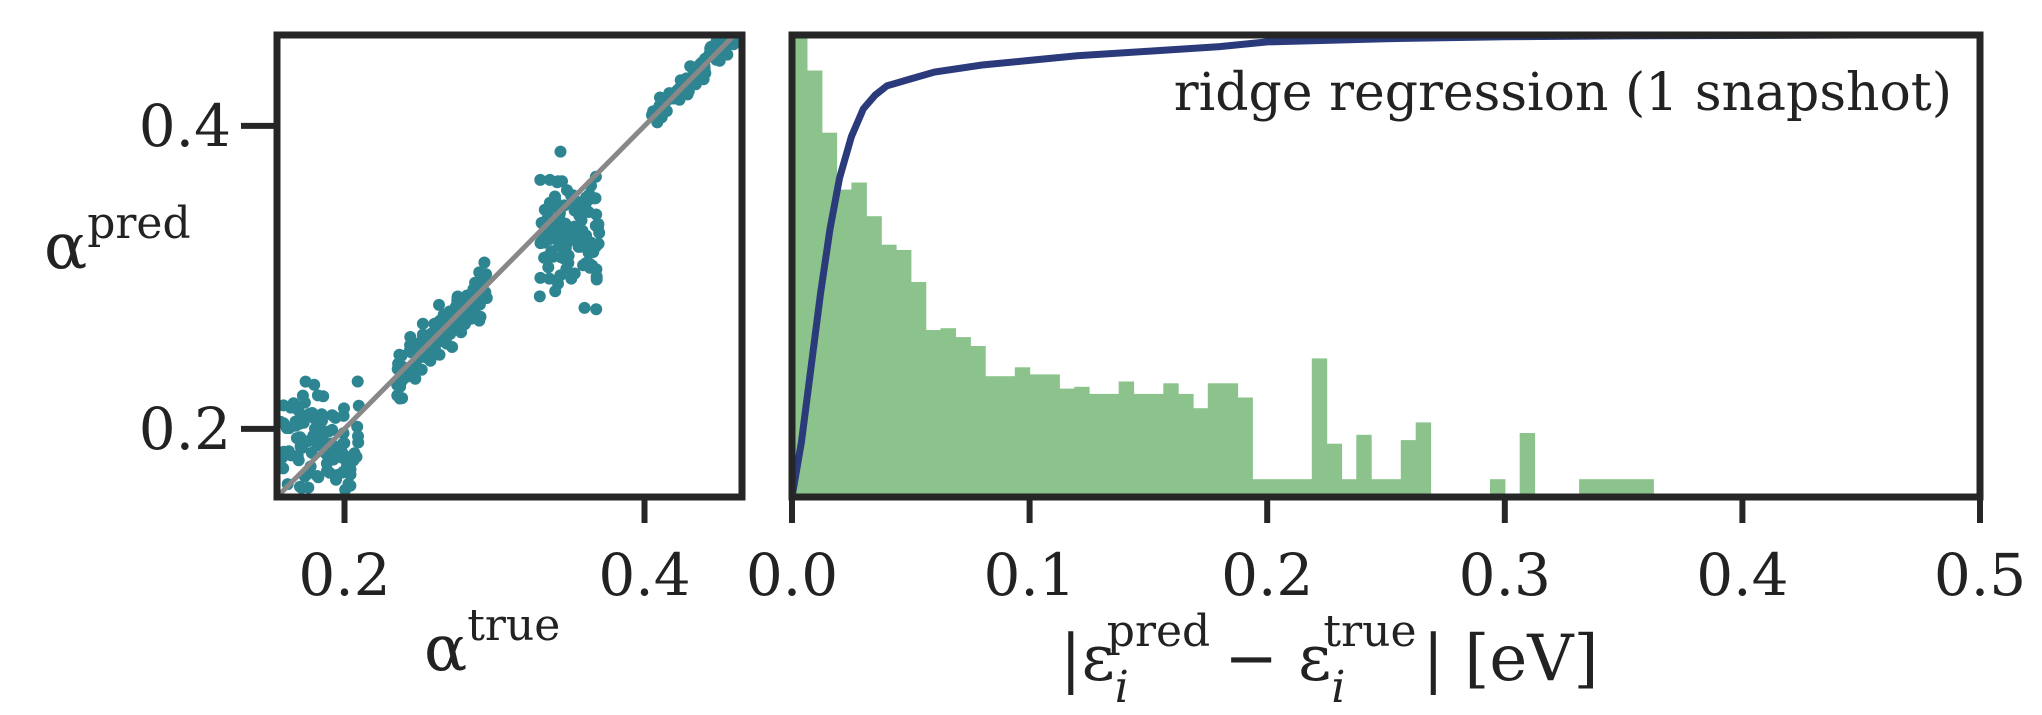 Image resolution: width=2042 pixels, height=715 pixels. I want to click on histogram-annotation: ridge regression (1 snapshot), so click(1563, 93).